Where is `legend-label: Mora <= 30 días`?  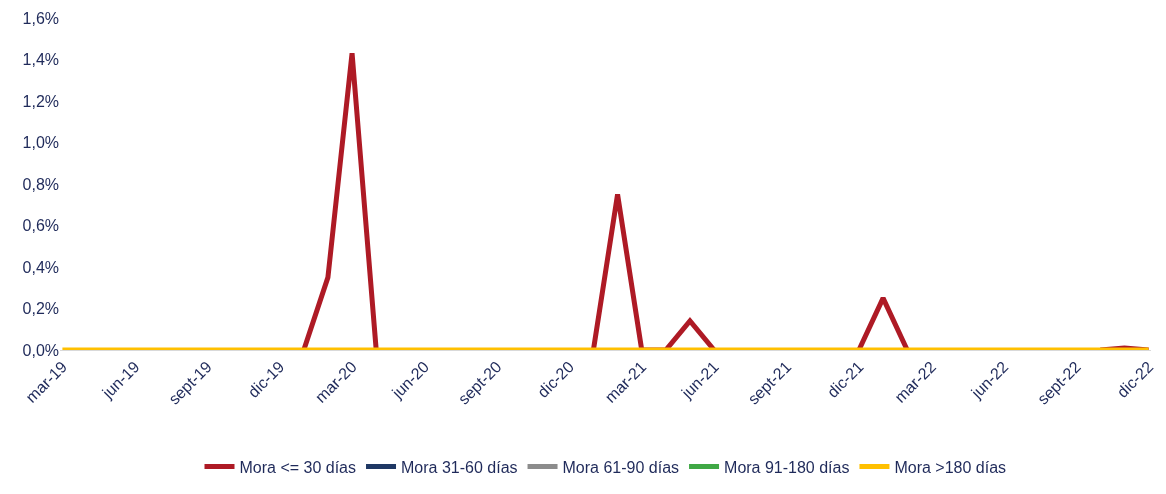 legend-label: Mora <= 30 días is located at coordinates (298, 467).